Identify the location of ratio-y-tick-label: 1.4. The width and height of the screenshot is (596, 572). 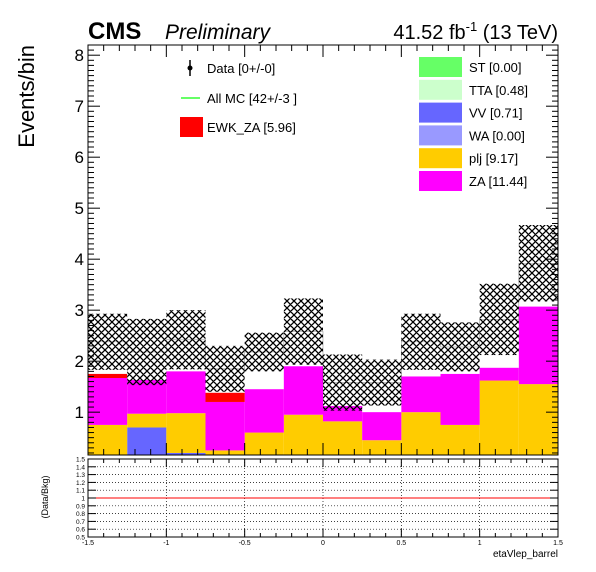
(80, 467).